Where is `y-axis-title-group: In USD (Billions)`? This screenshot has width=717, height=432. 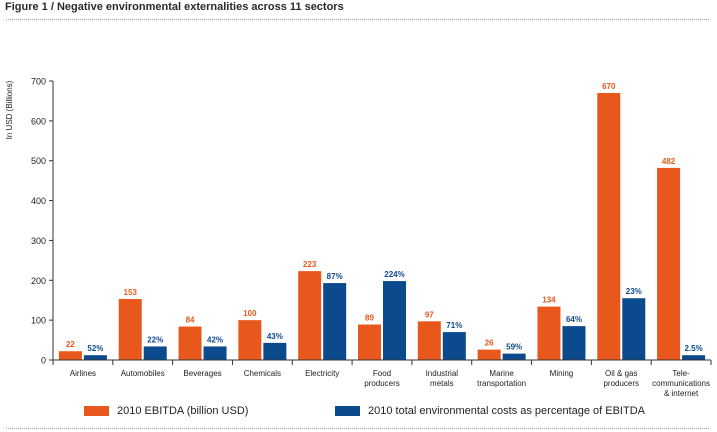
y-axis-title-group: In USD (Billions) is located at coordinates (9, 109).